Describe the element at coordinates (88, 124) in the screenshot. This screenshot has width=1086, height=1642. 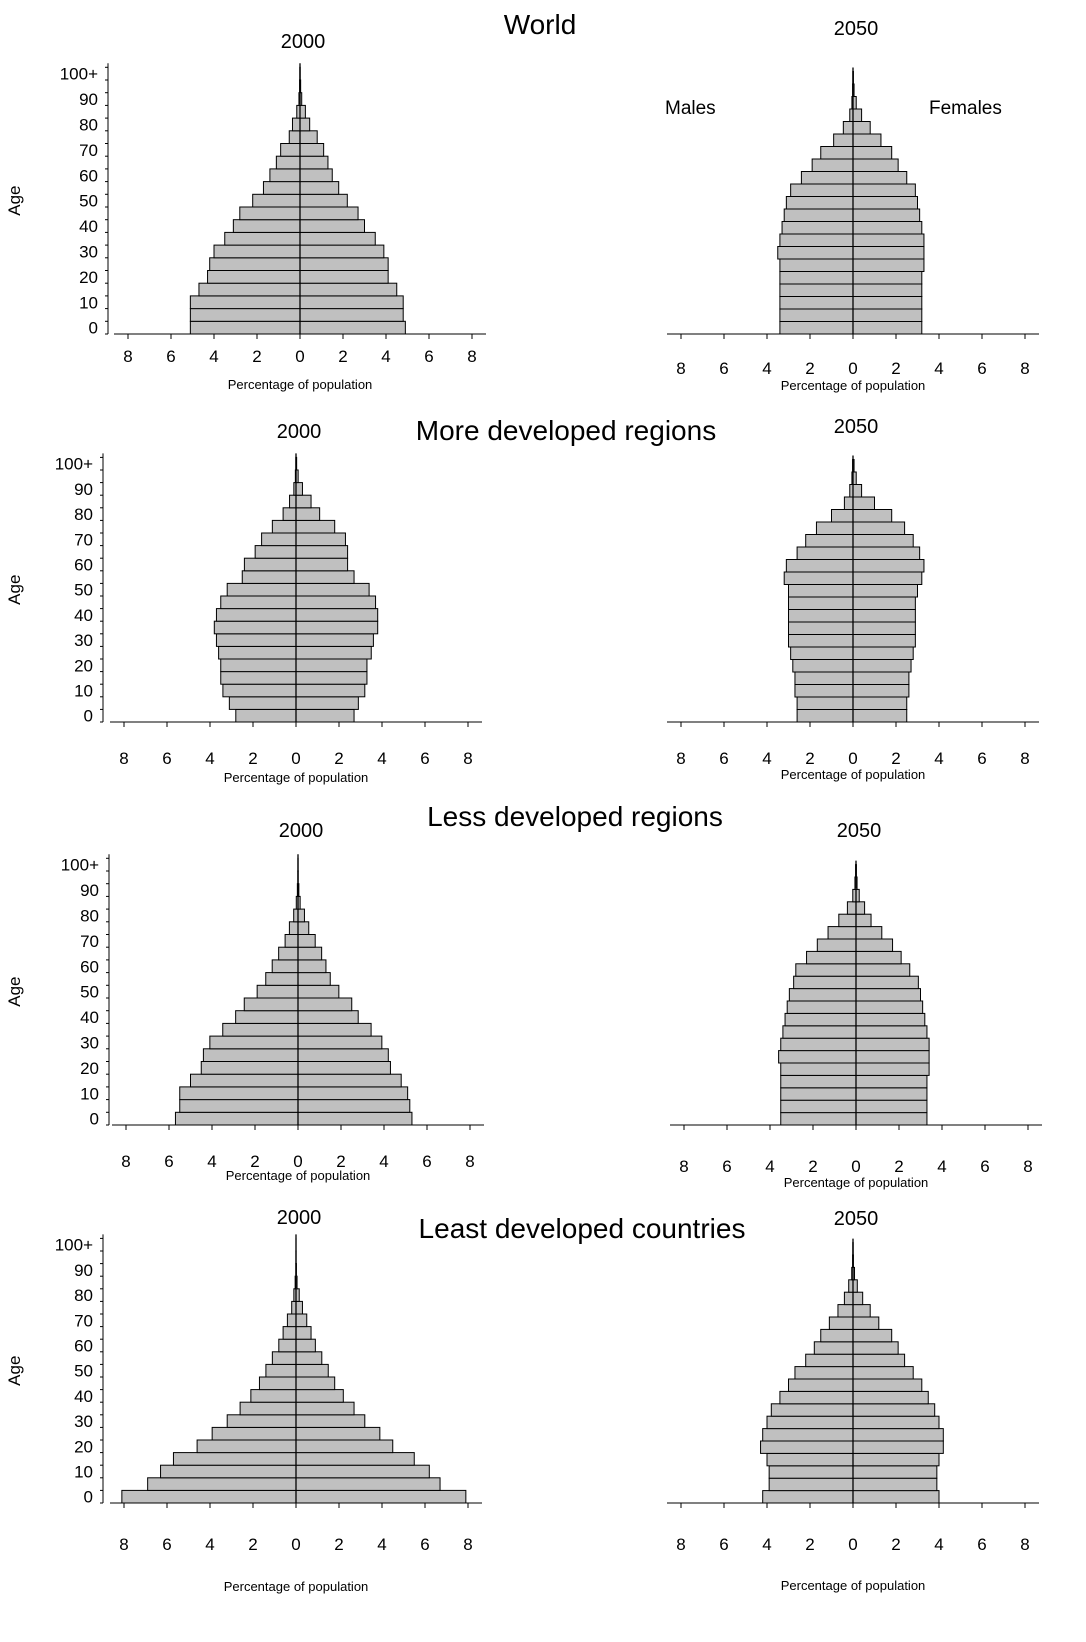
I see `y-tick-label: 80` at that location.